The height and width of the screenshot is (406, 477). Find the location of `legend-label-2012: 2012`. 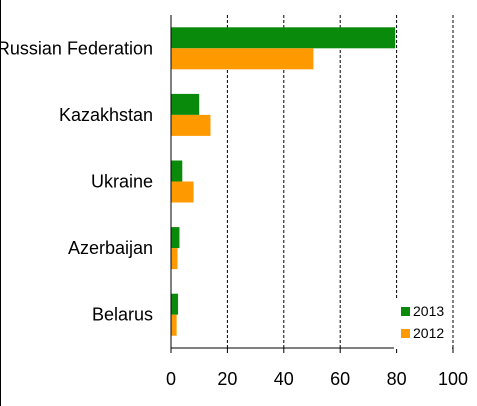

legend-label-2012: 2012 is located at coordinates (428, 333).